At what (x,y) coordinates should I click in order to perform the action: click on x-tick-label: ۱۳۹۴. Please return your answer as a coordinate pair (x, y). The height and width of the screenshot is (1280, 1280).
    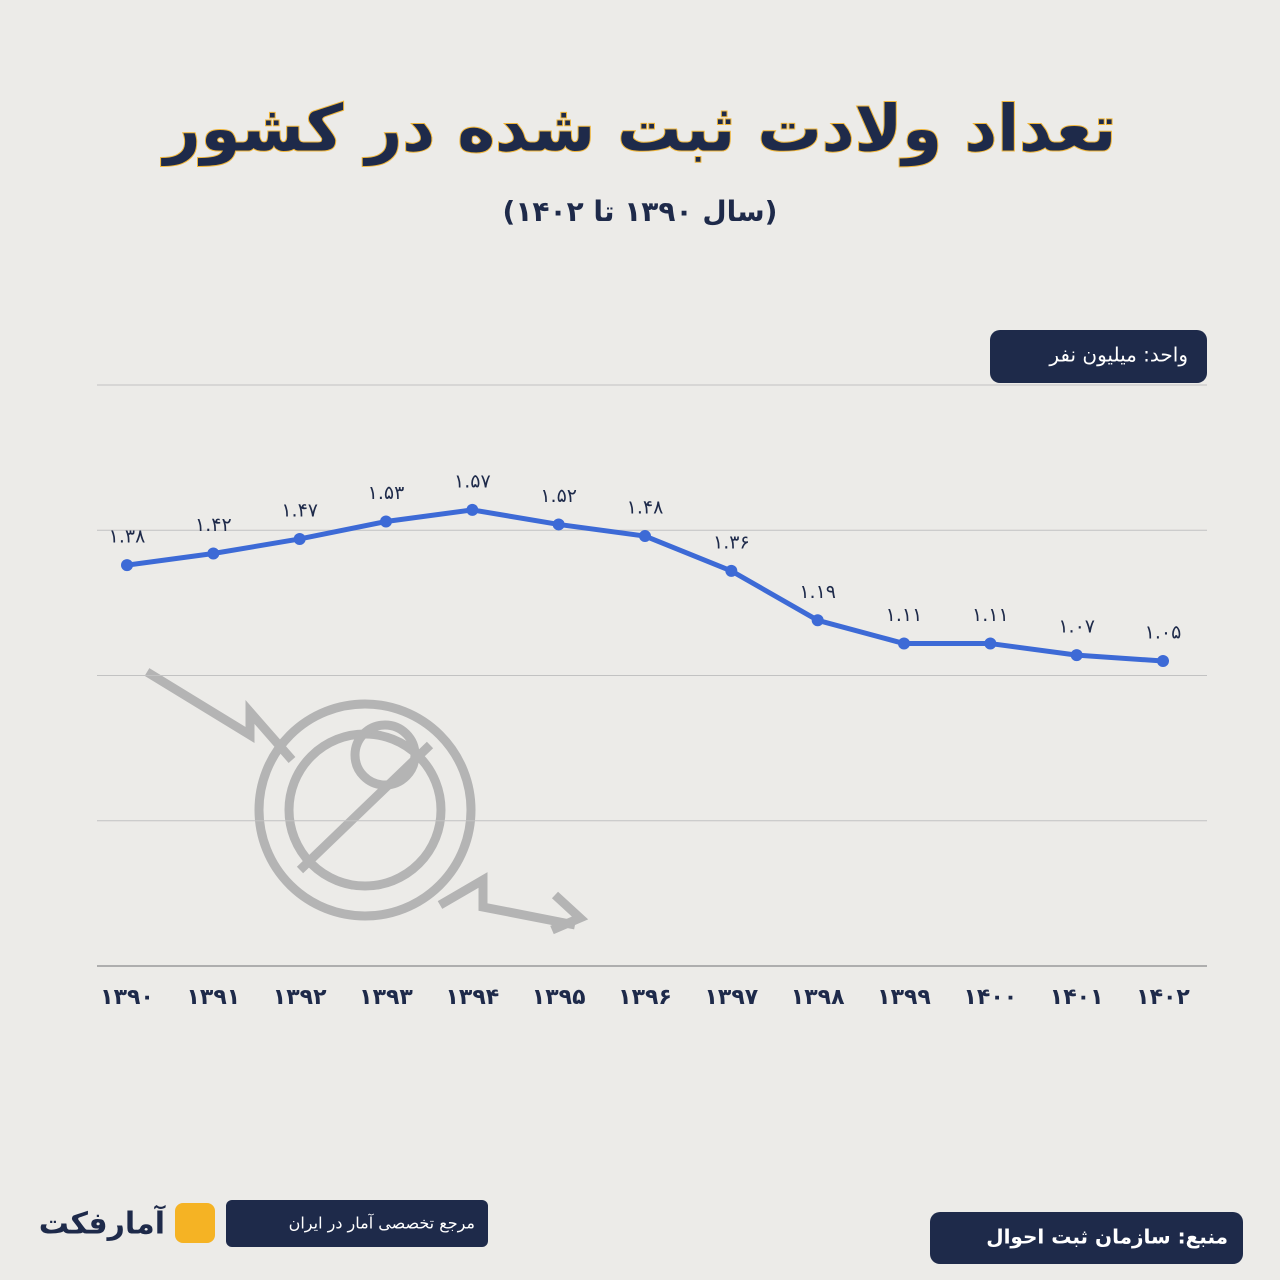
    Looking at the image, I should click on (472, 997).